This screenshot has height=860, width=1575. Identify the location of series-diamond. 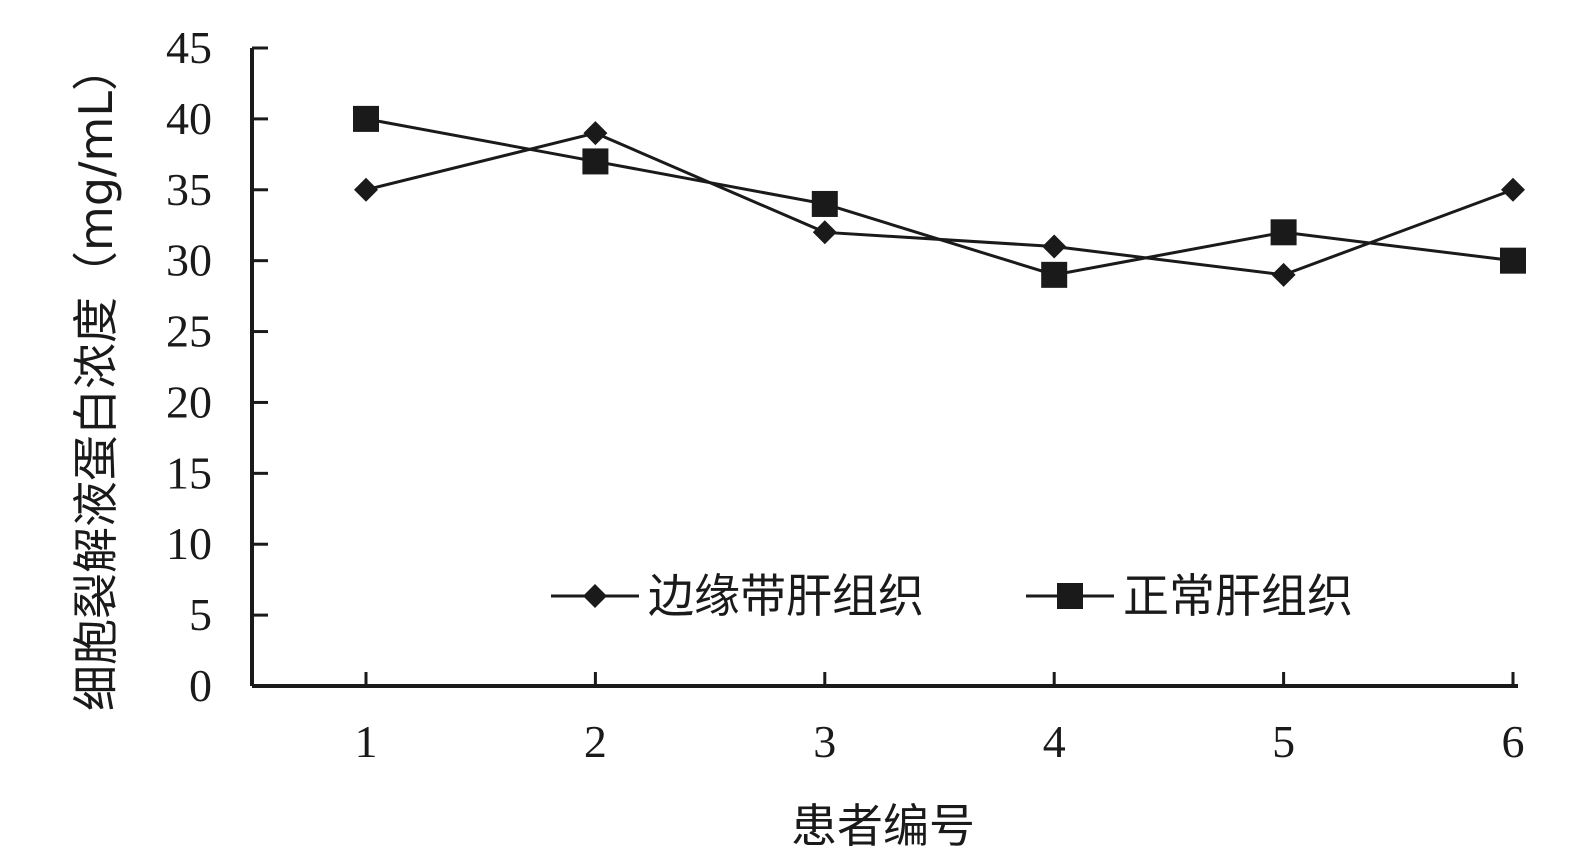
(939, 204).